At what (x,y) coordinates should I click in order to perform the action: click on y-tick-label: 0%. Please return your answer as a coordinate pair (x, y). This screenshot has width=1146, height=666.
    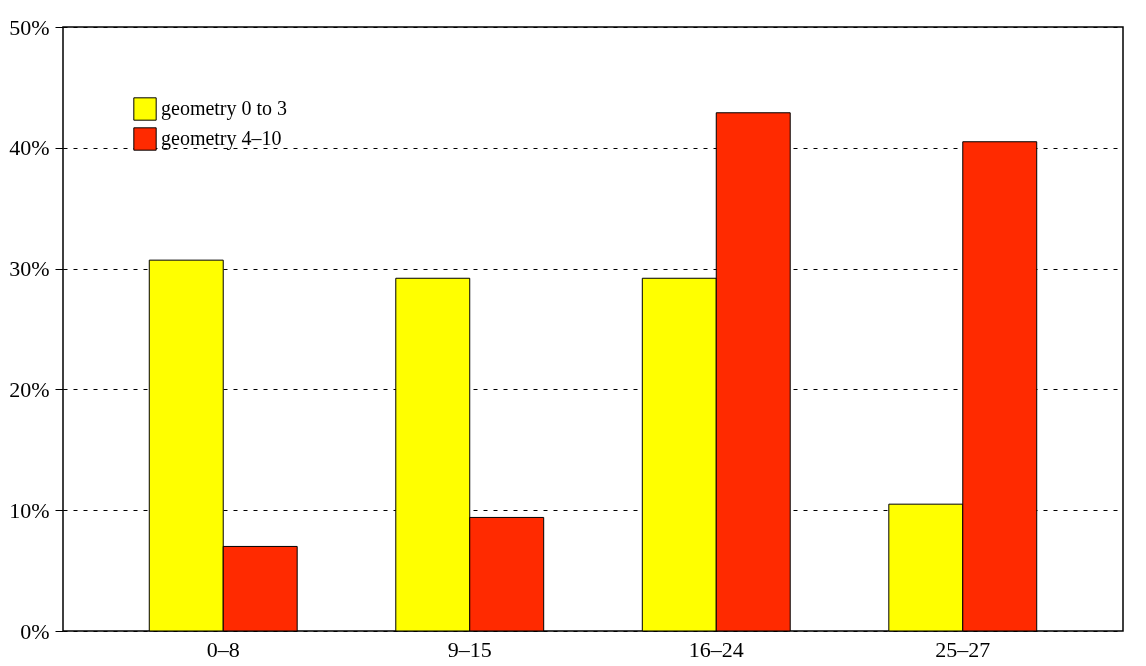
    Looking at the image, I should click on (35, 631).